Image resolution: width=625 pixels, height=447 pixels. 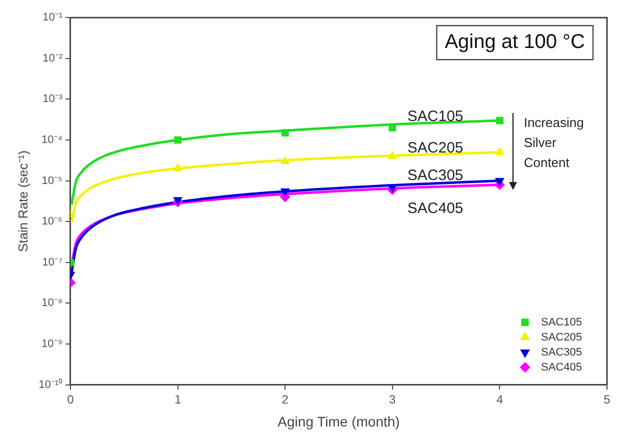 What do you see at coordinates (435, 208) in the screenshot?
I see `annotation: SAC405` at bounding box center [435, 208].